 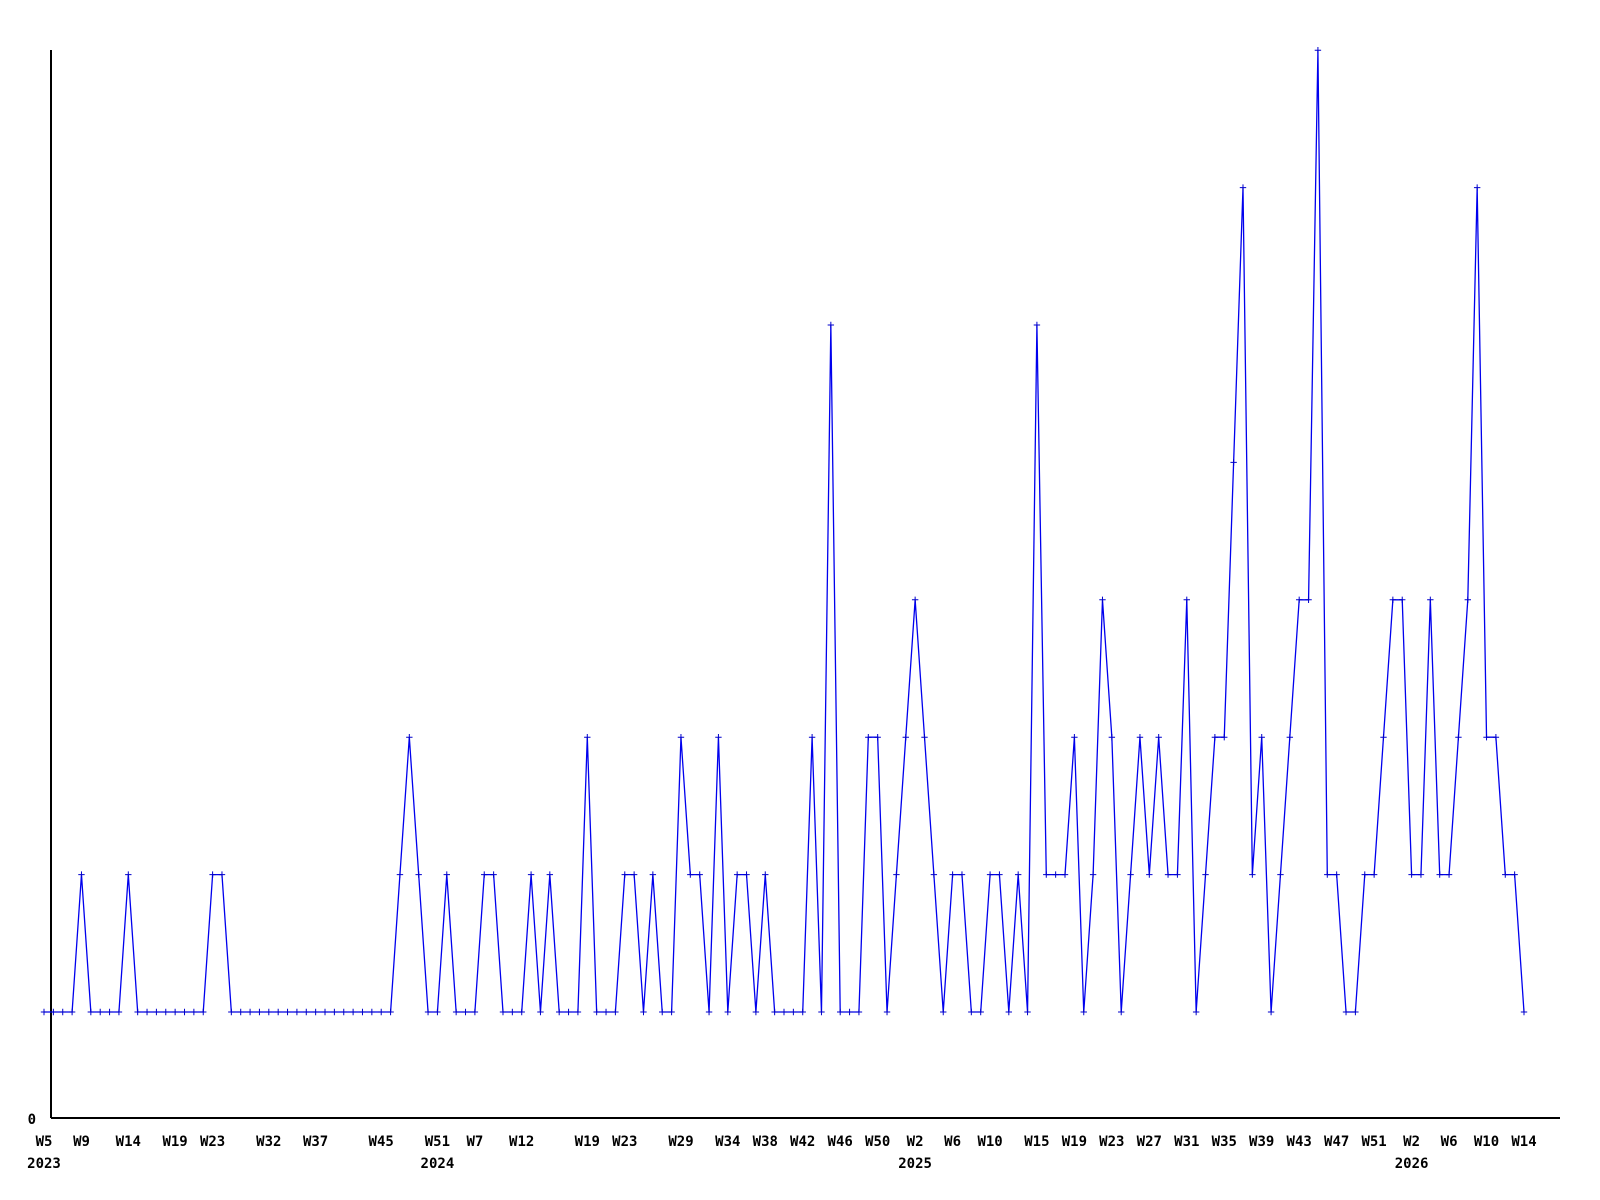 I want to click on x-year-label: 2023, so click(x=44, y=1164).